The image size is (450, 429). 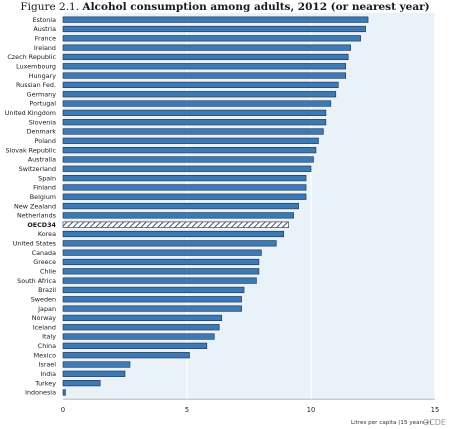 I want to click on category-label: Estonia, so click(x=44, y=20).